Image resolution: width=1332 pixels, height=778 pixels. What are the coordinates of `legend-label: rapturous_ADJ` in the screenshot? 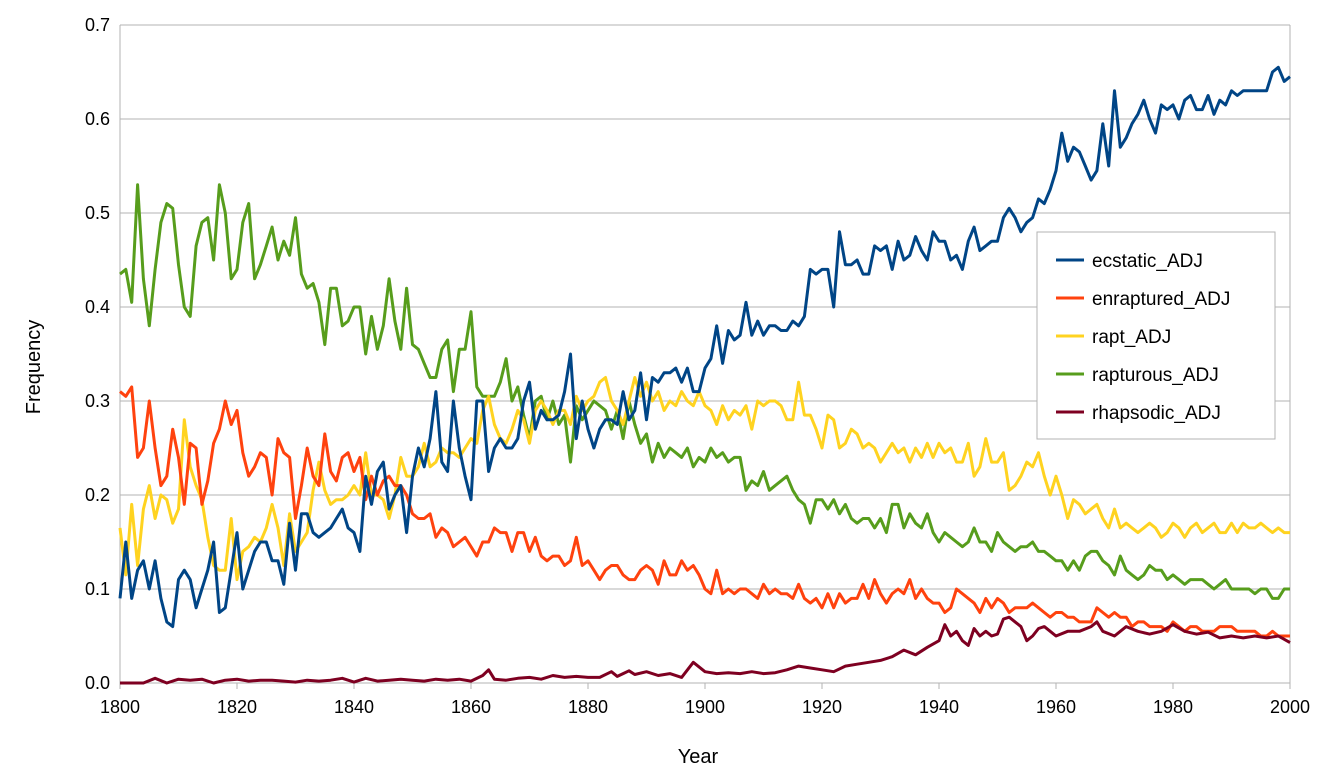 It's located at (1155, 375).